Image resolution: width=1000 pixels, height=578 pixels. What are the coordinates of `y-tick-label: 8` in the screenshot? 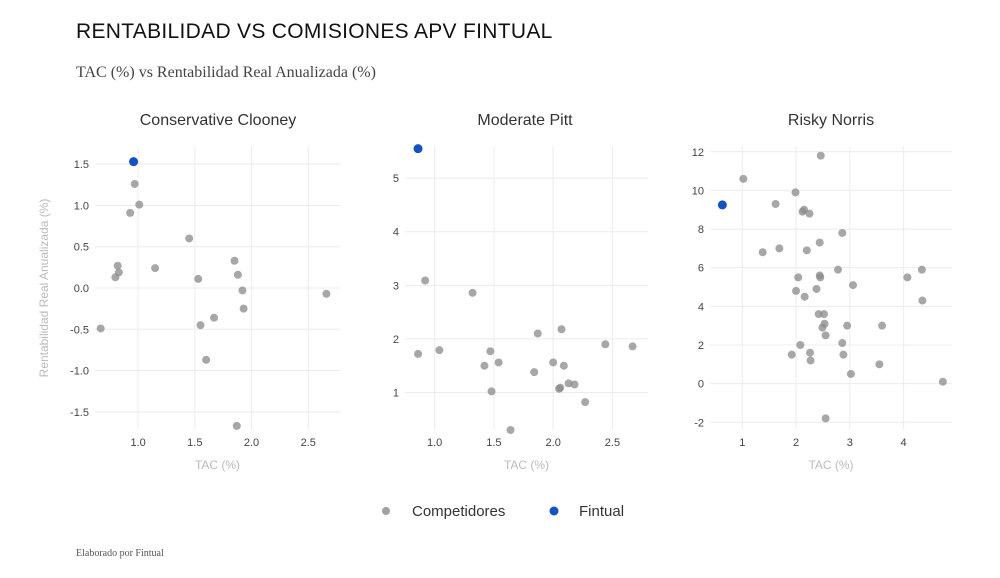 It's located at (701, 230).